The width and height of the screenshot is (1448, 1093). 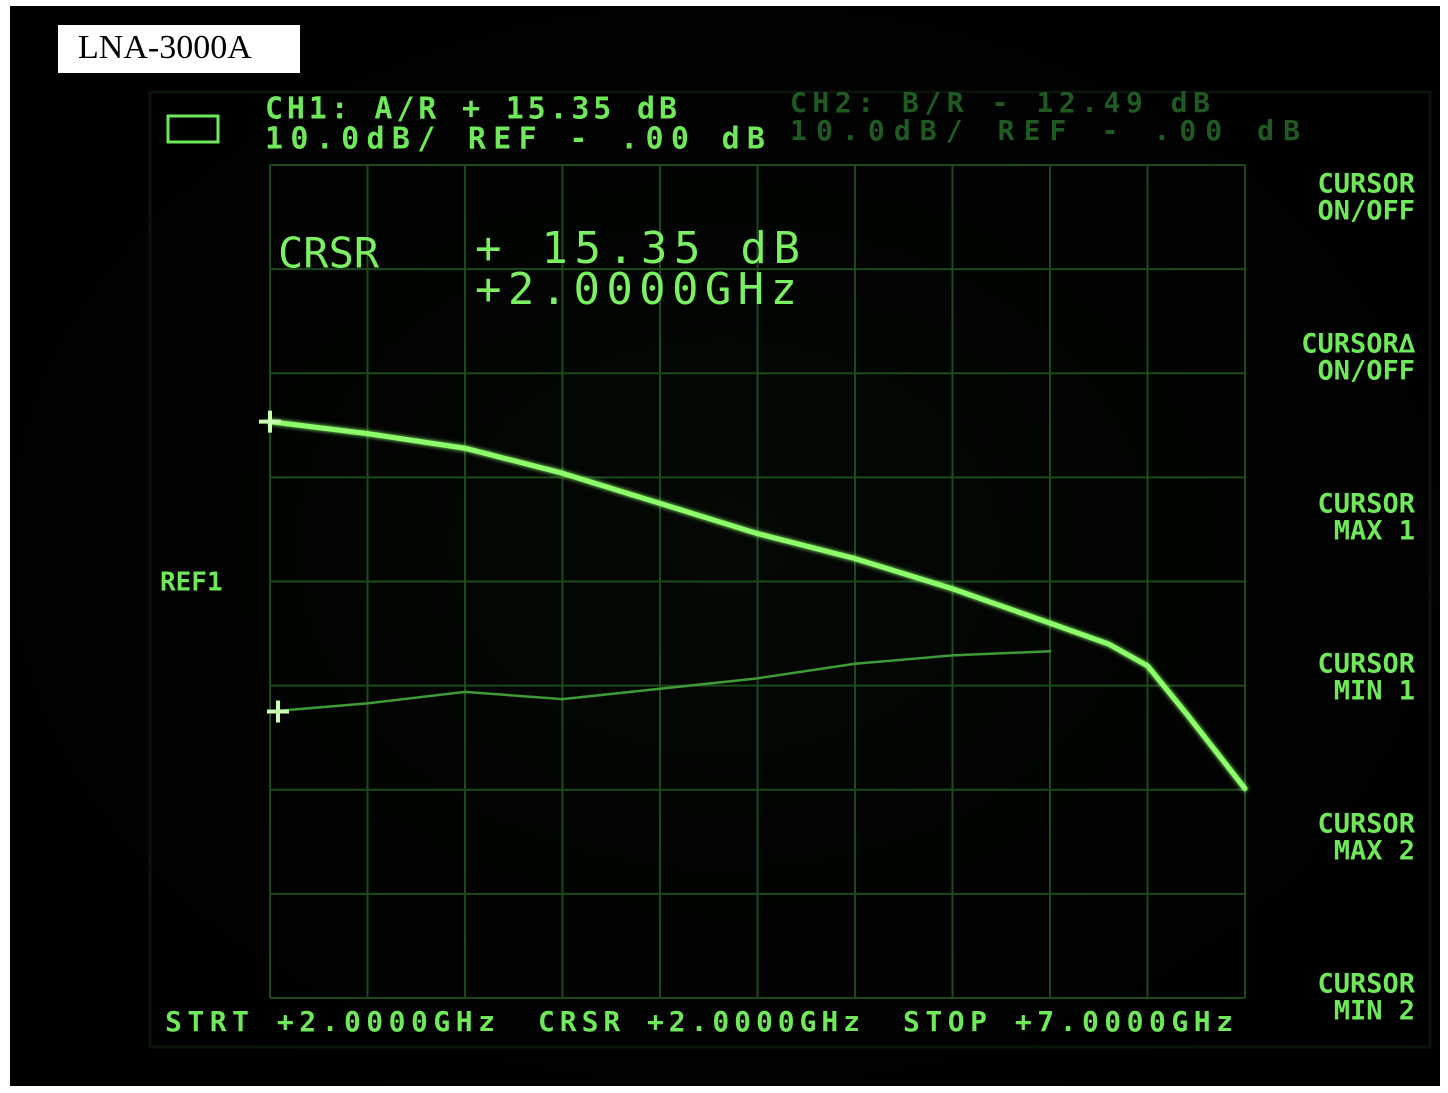 I want to click on label-box, so click(x=179, y=49).